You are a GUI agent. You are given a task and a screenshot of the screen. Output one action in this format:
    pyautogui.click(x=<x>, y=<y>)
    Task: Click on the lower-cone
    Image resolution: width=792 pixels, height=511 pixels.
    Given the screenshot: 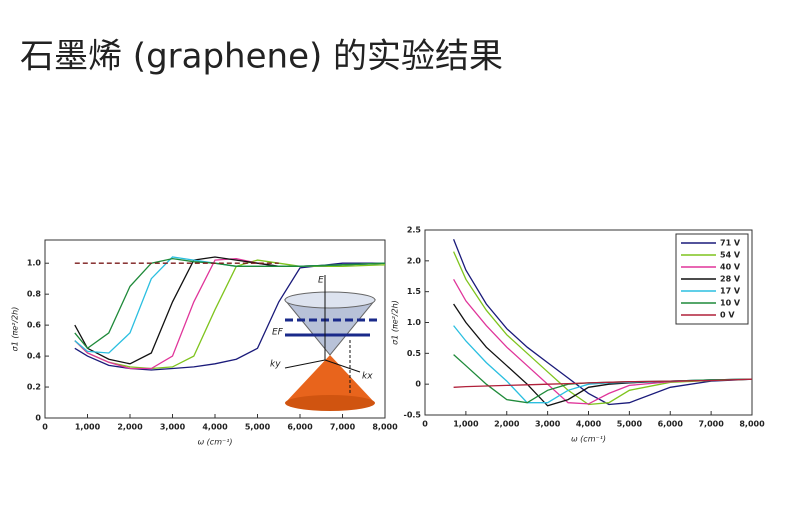 What is the action you would take?
    pyautogui.click(x=330, y=379)
    